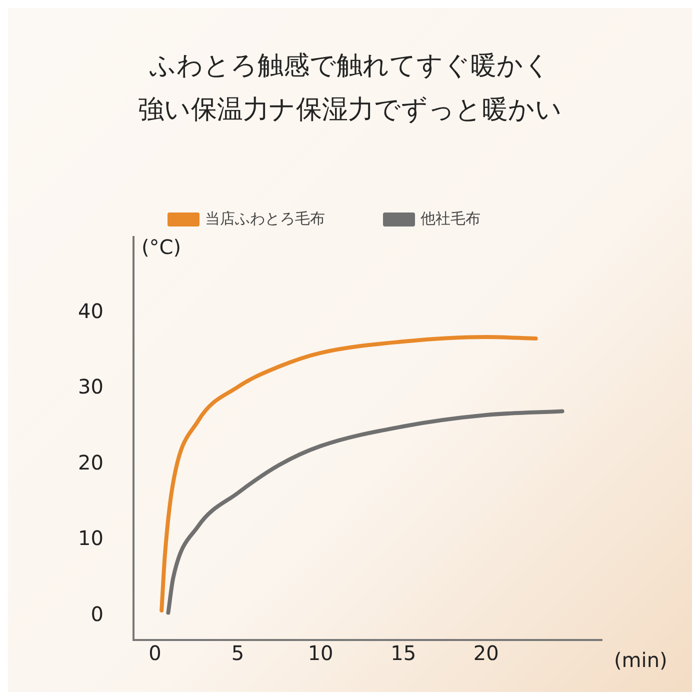 Image resolution: width=700 pixels, height=700 pixels. I want to click on y-tick-label: 30, so click(91, 386).